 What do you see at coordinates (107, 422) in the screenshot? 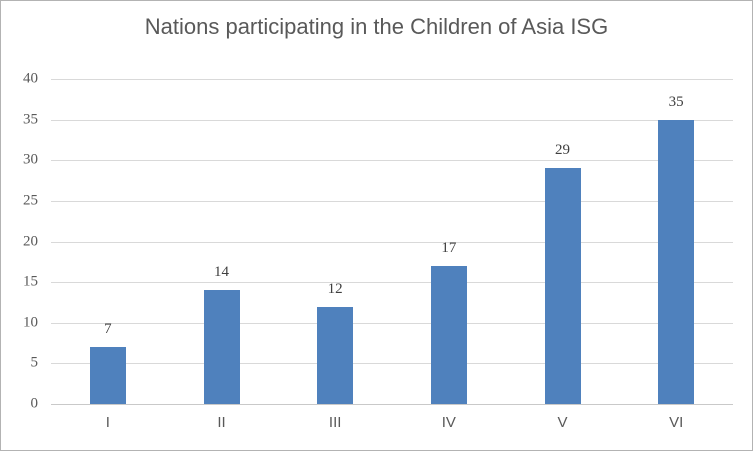
I see `x-category-label: I` at bounding box center [107, 422].